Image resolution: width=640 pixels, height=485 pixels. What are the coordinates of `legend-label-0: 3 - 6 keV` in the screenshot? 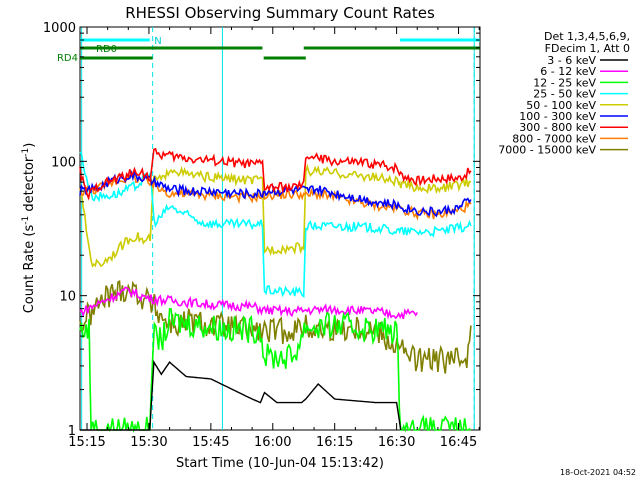 It's located at (571, 60).